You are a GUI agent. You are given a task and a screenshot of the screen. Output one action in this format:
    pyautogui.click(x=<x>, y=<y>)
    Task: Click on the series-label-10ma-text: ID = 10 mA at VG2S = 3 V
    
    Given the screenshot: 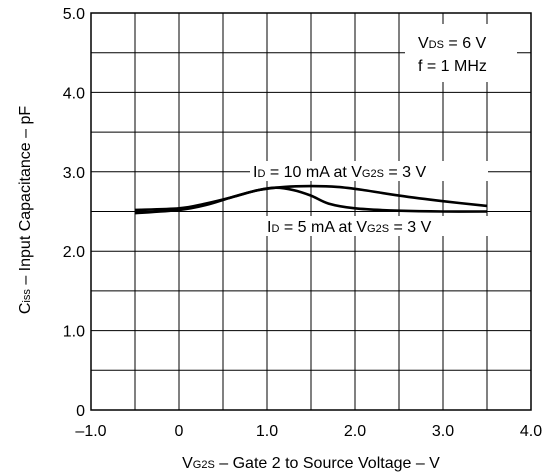 What is the action you would take?
    pyautogui.click(x=340, y=172)
    